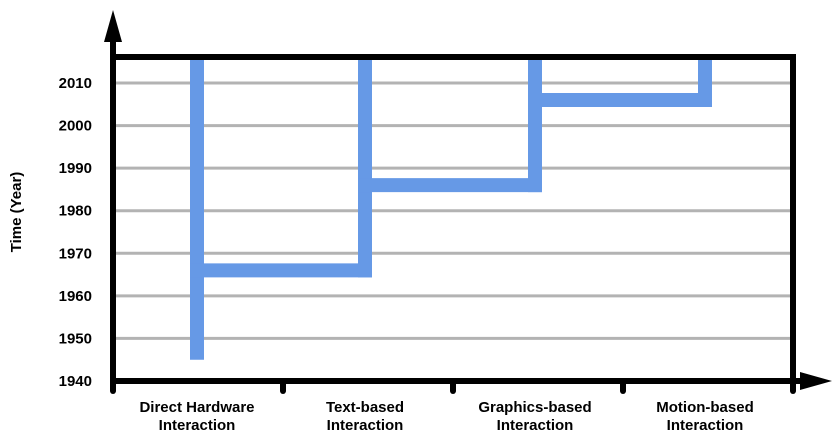 The height and width of the screenshot is (432, 835). I want to click on y-tick-label: 2000, so click(75, 126).